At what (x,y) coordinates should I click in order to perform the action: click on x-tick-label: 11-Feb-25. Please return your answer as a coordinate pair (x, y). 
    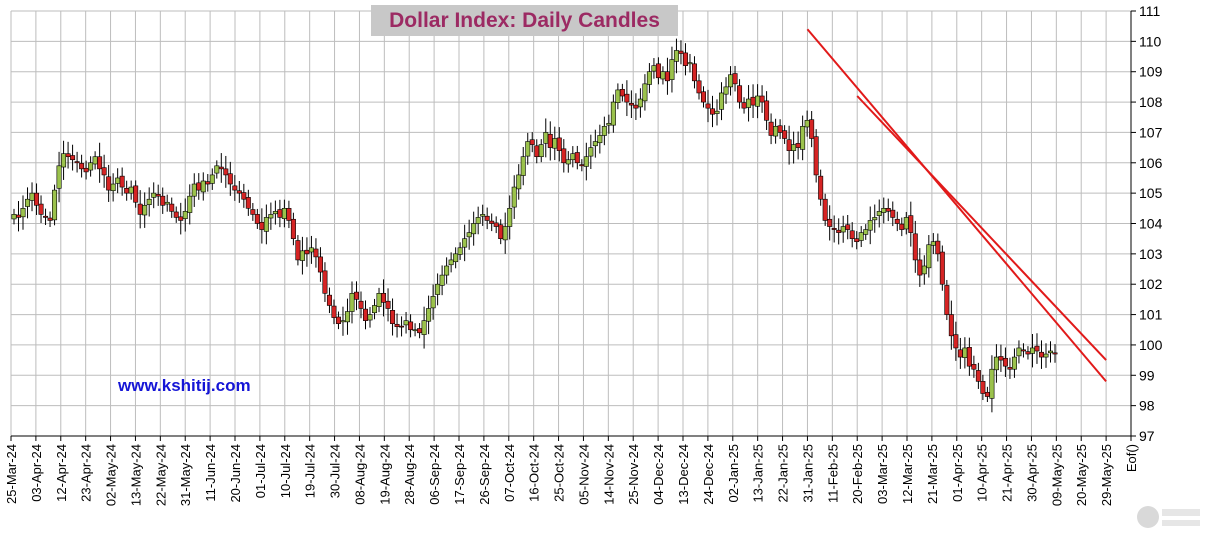
    Looking at the image, I should click on (832, 473).